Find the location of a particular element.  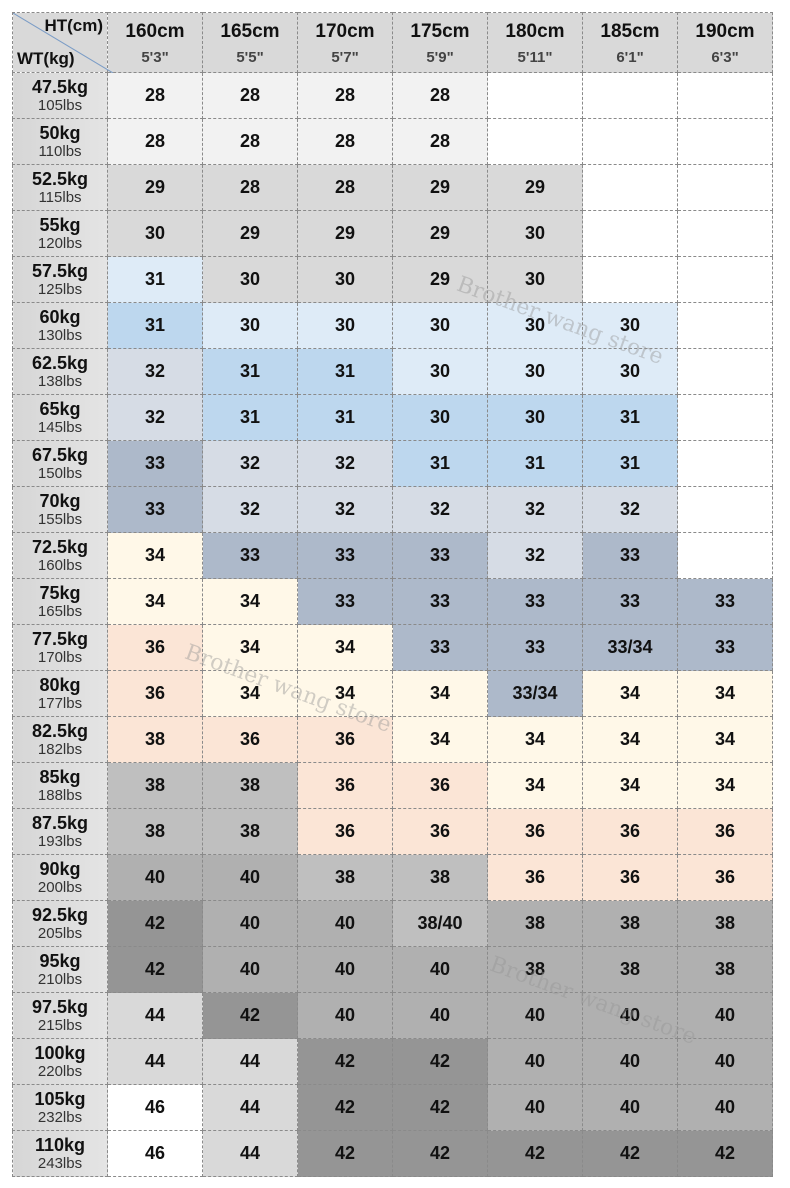

weight-lbs: 130lbs is located at coordinates (60, 335).